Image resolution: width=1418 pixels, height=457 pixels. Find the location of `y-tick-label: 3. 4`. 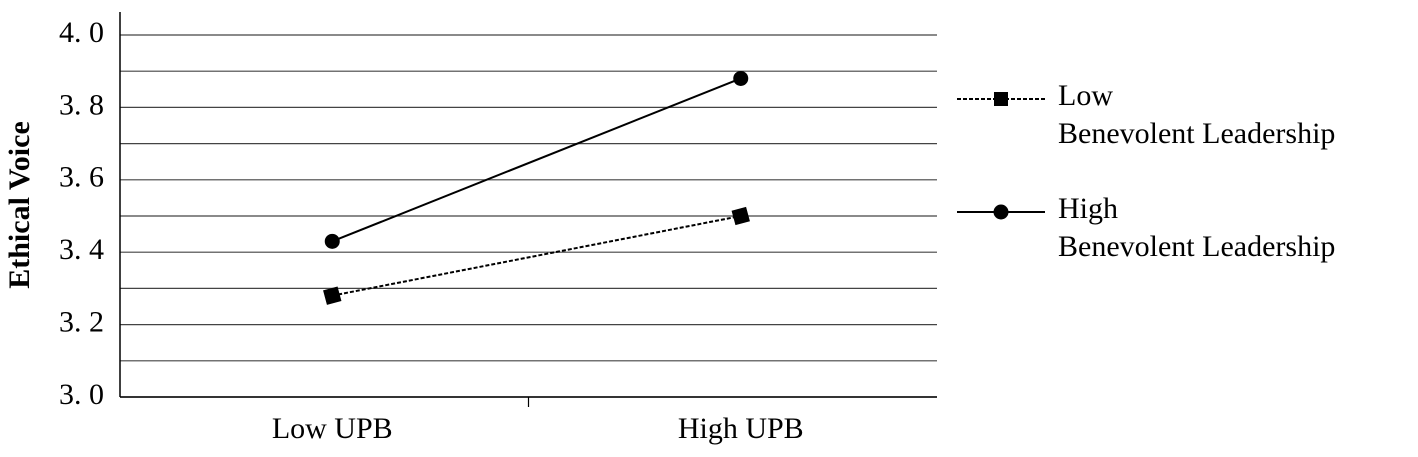

y-tick-label: 3. 4 is located at coordinates (81, 249).